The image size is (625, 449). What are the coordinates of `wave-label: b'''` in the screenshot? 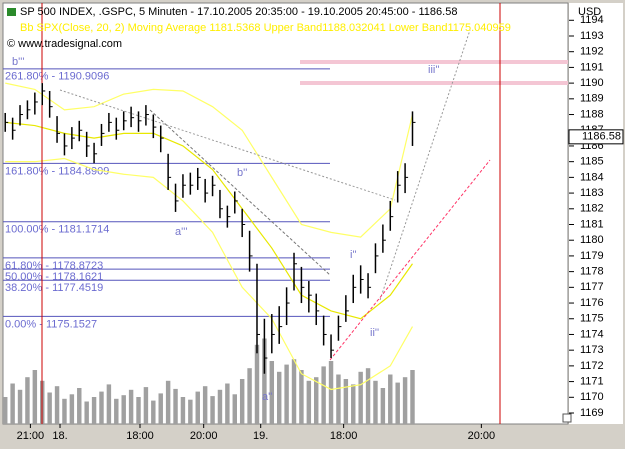 It's located at (18, 62).